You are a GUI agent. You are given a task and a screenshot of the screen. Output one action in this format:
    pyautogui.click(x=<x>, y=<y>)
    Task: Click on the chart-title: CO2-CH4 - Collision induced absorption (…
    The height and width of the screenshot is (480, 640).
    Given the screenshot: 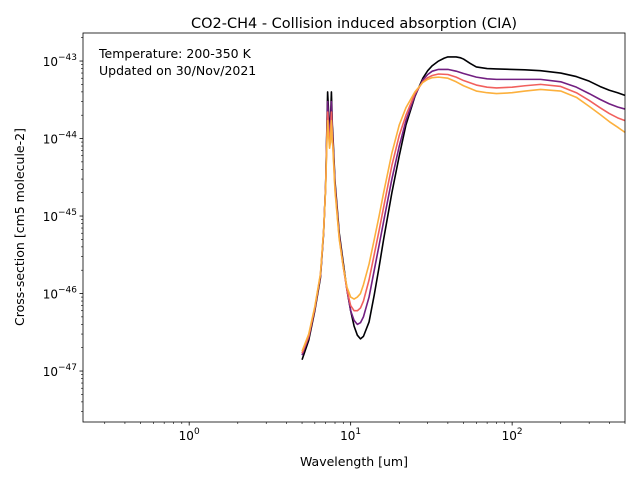 What is the action you would take?
    pyautogui.click(x=354, y=24)
    